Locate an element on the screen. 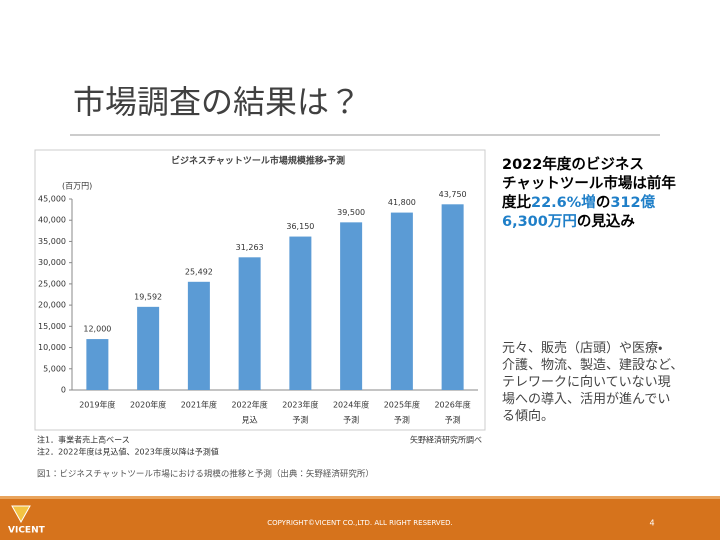 The width and height of the screenshot is (720, 540). source: 矢野経済研究所調べ is located at coordinates (446, 440).